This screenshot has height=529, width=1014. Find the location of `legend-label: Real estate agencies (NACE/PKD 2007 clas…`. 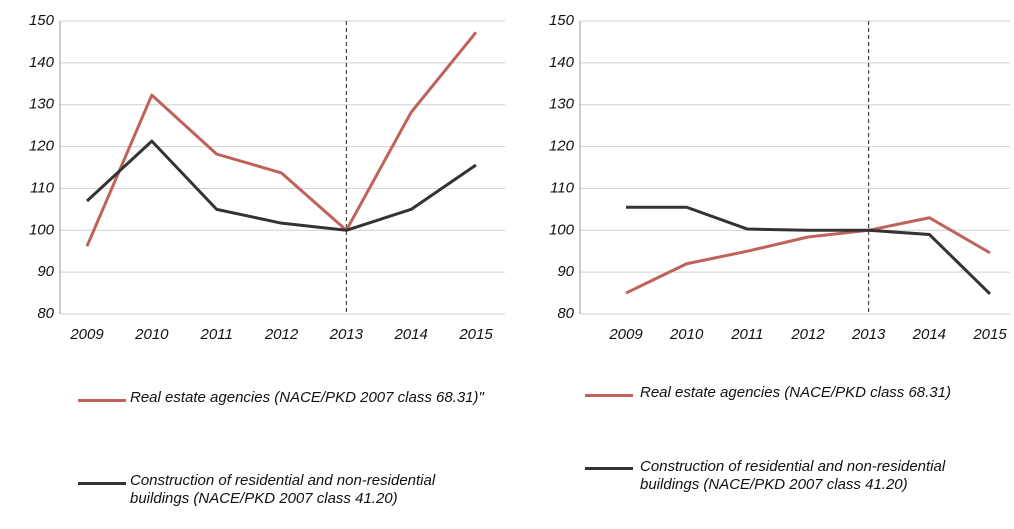

legend-label: Real estate agencies (NACE/PKD 2007 clas… is located at coordinates (307, 397).